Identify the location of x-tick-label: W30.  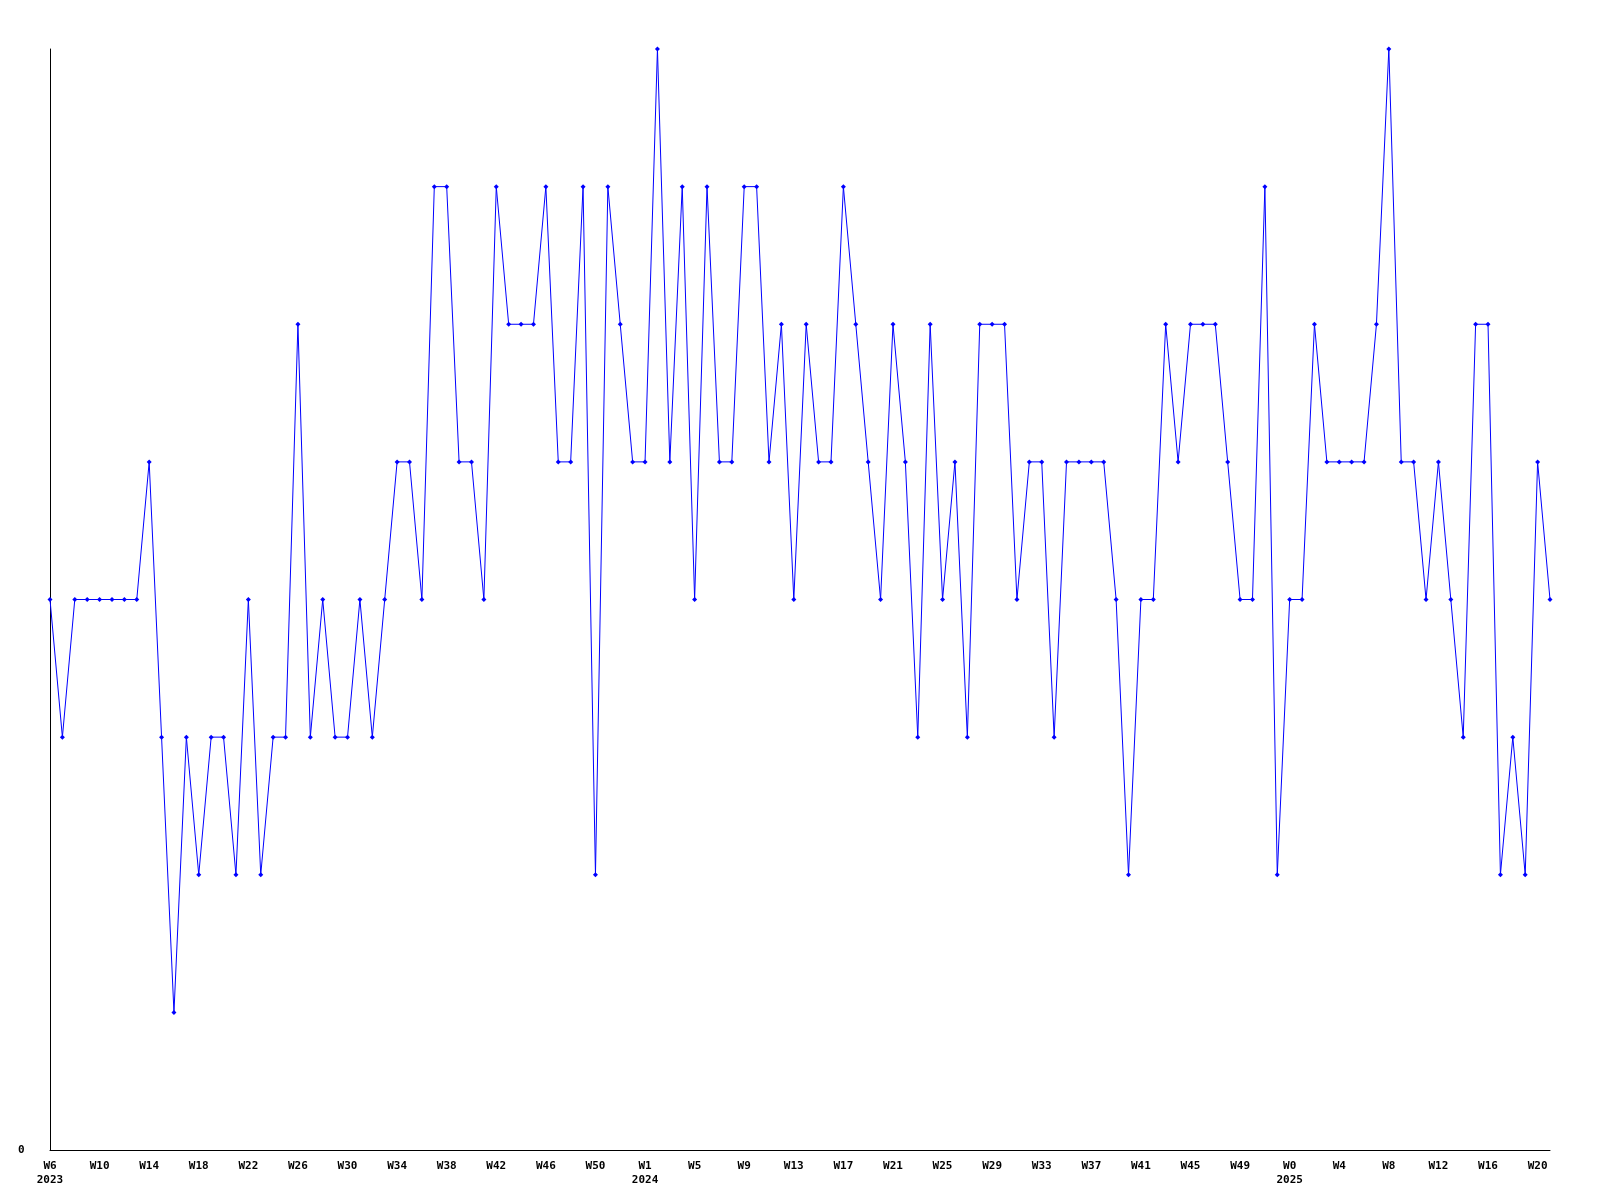
(347, 1165).